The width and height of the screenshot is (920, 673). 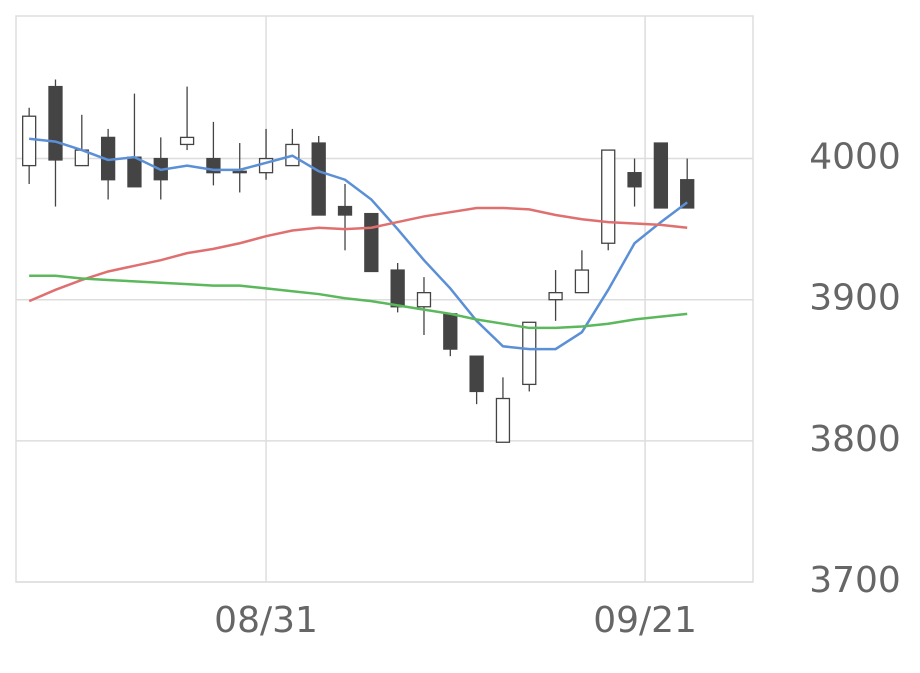 I want to click on x-tick-label: 09/21, so click(x=645, y=620).